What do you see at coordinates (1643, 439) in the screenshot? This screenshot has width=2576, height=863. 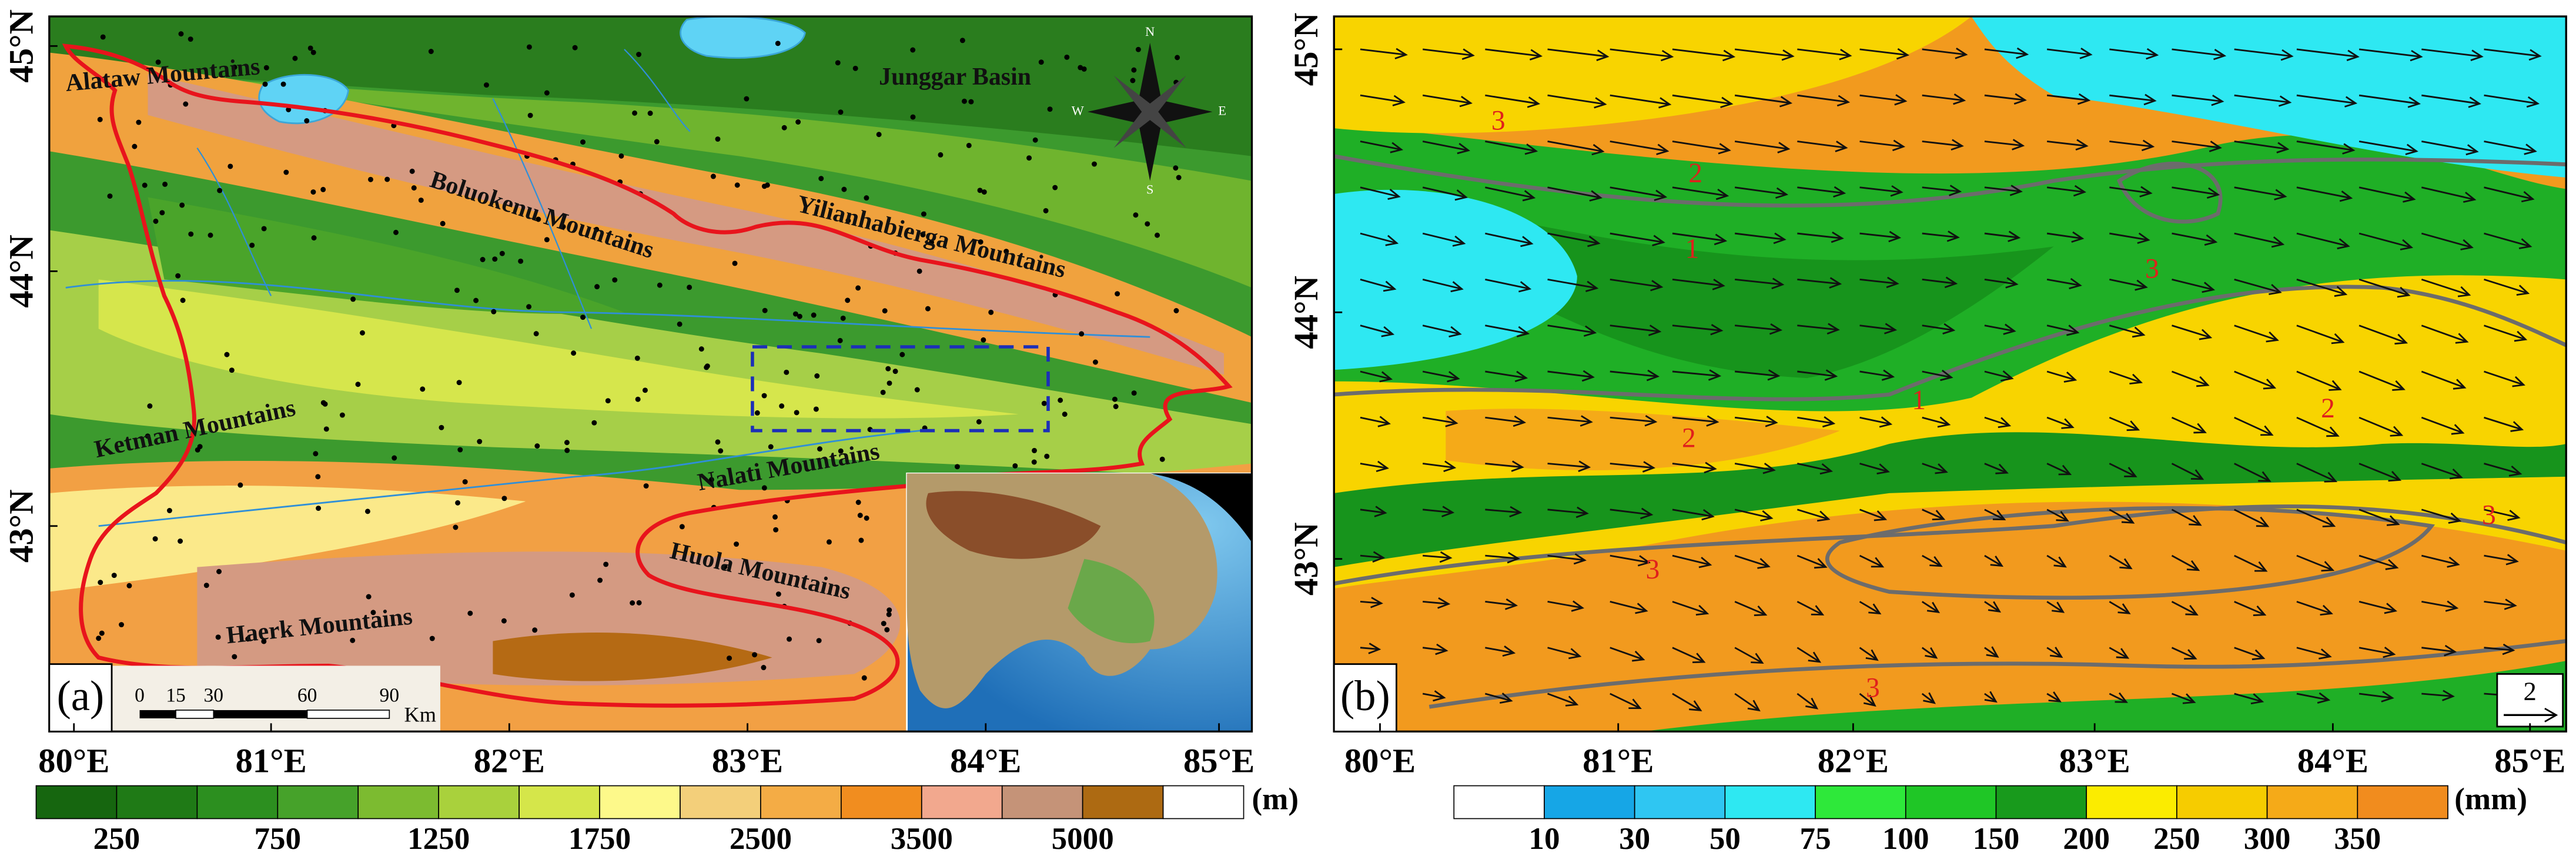 I see `precip-orange-mid` at bounding box center [1643, 439].